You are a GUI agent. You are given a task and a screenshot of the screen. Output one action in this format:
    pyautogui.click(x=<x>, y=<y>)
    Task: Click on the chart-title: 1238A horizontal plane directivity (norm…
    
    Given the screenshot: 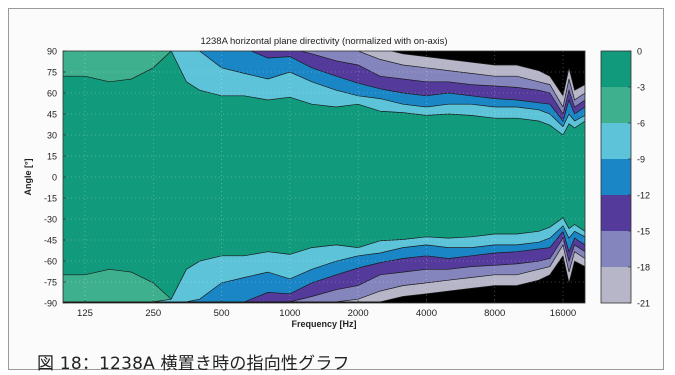 What is the action you would take?
    pyautogui.click(x=323, y=41)
    